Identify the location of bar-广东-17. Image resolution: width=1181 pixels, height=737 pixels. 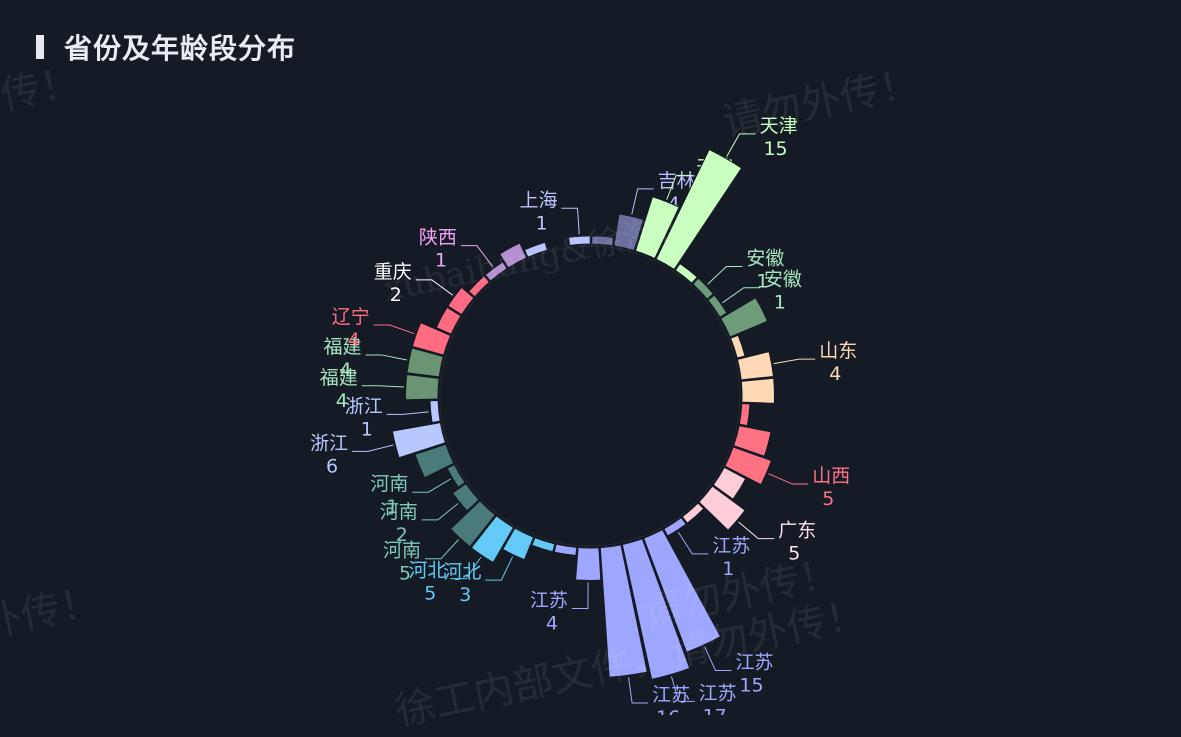
(693, 513).